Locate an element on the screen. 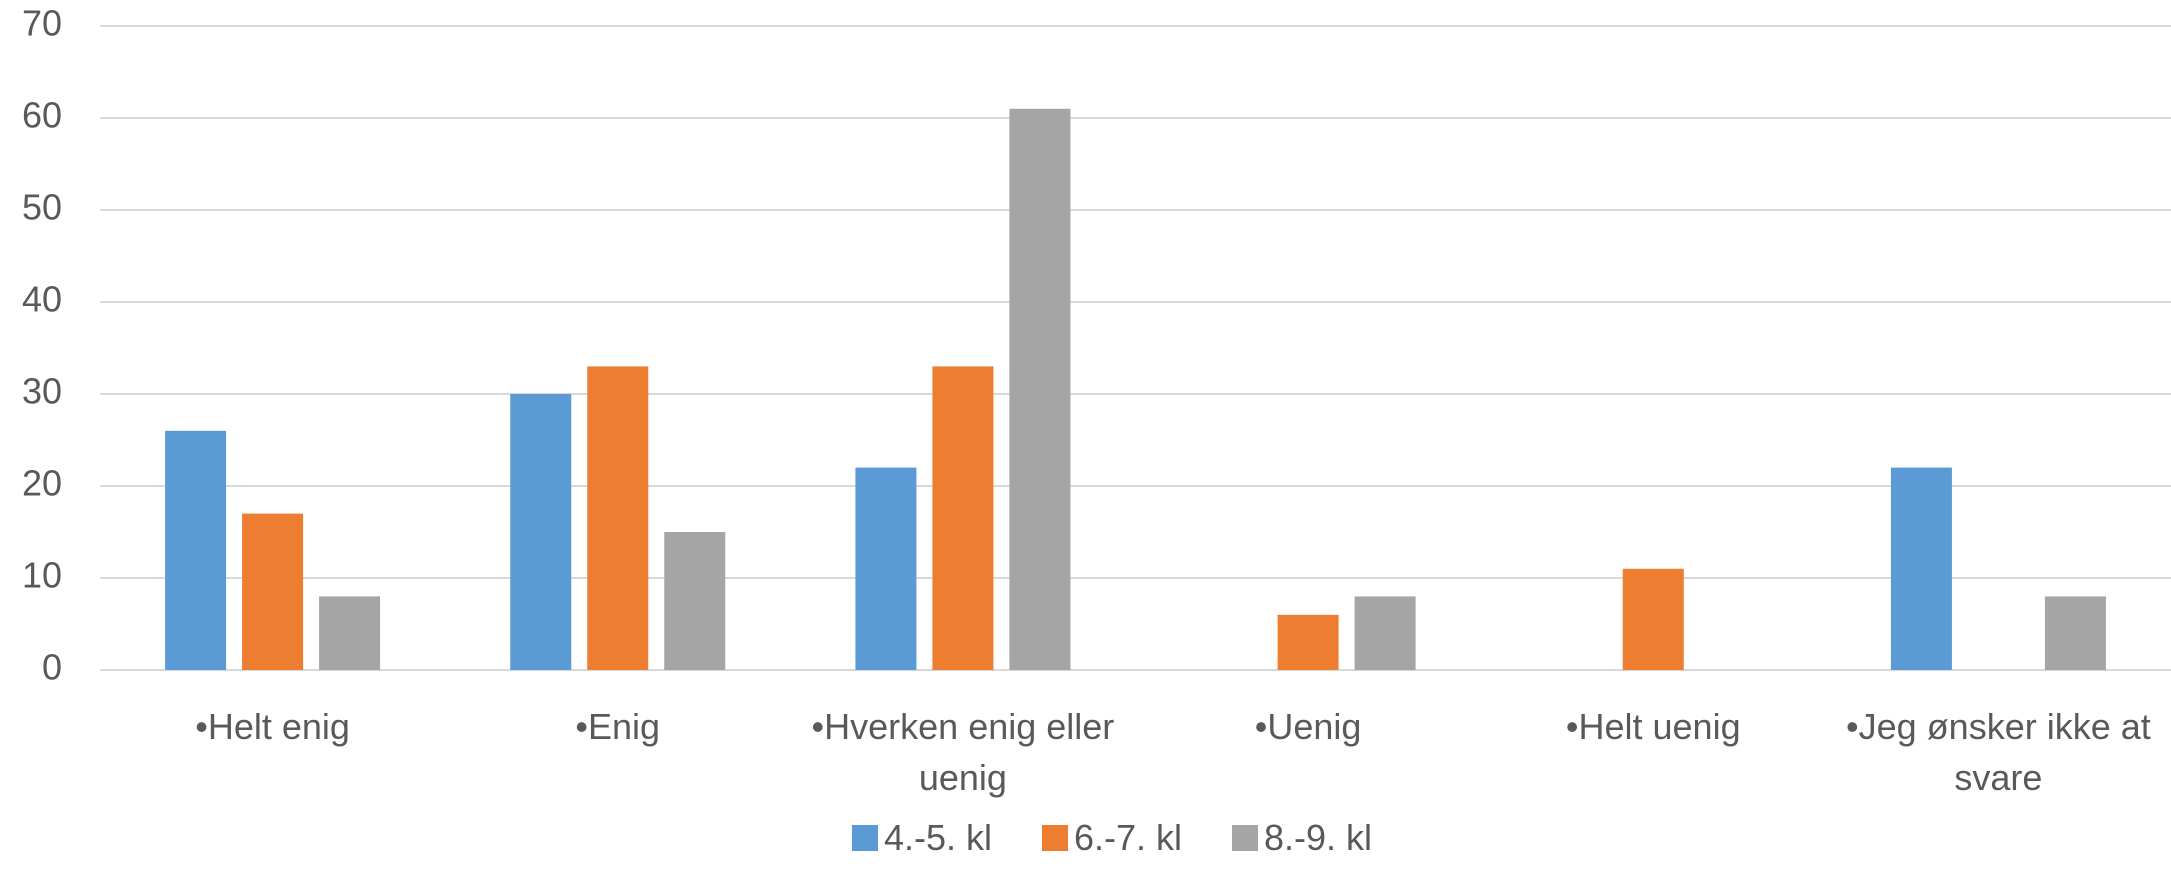 The image size is (2171, 869). category-label-line: svare is located at coordinates (1998, 777).